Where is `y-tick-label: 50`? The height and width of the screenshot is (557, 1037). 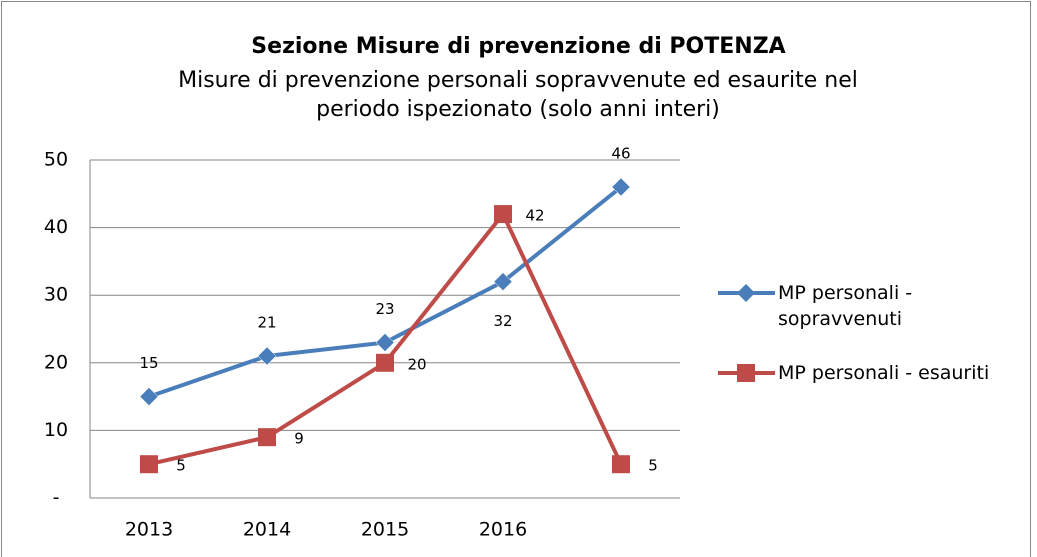
y-tick-label: 50 is located at coordinates (56, 160).